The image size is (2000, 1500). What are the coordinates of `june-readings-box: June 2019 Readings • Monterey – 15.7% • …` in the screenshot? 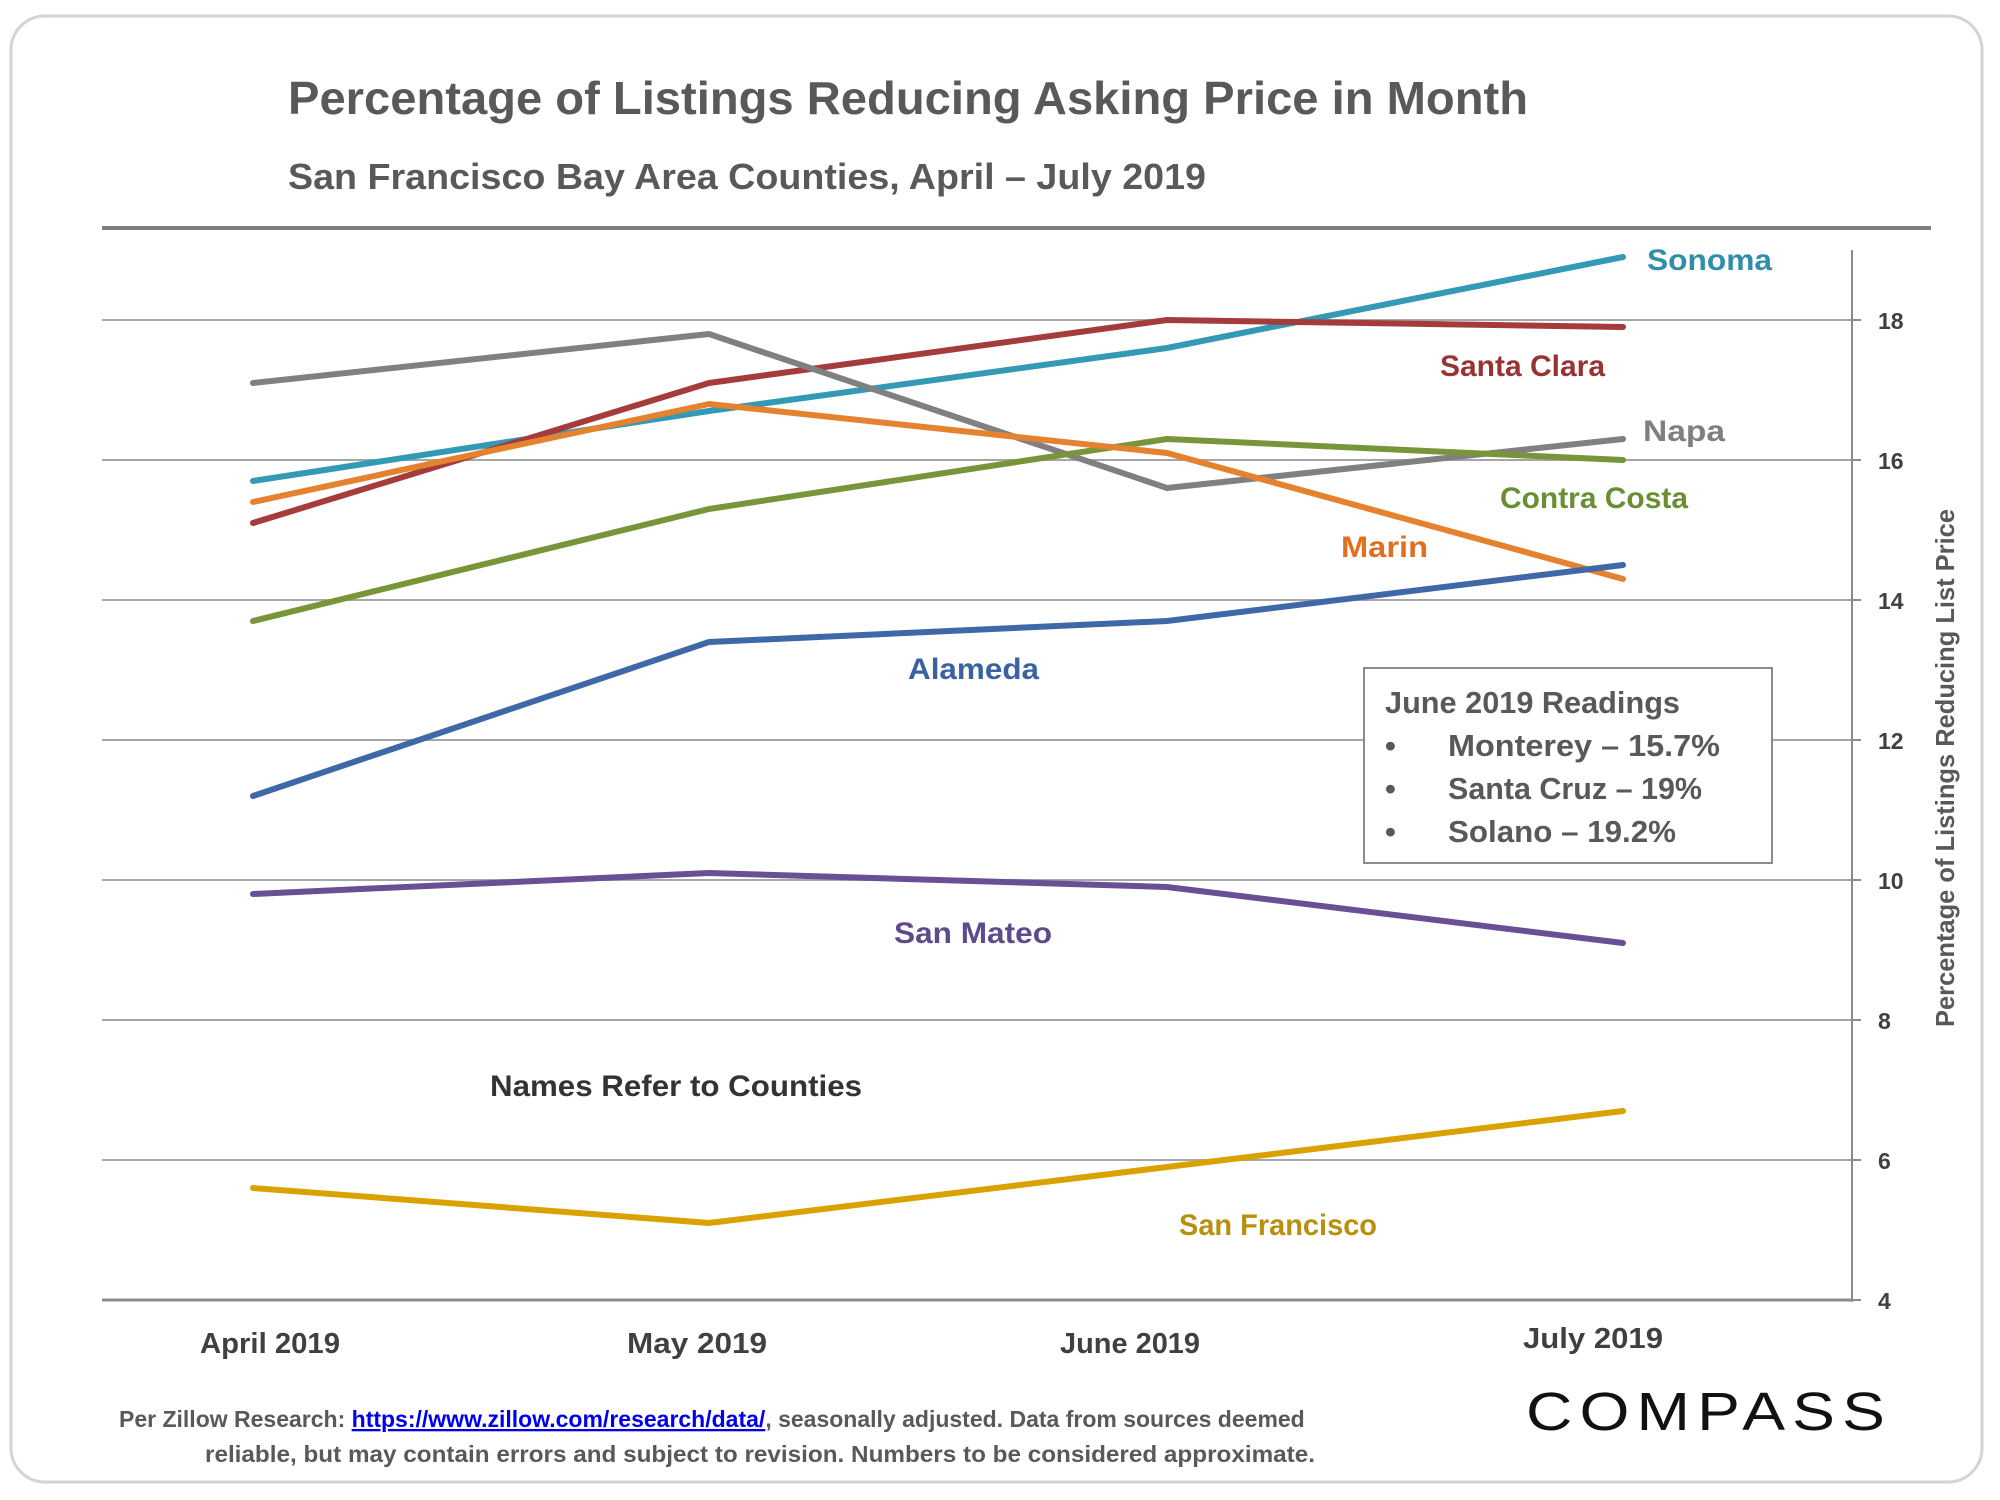 It's located at (1568, 765).